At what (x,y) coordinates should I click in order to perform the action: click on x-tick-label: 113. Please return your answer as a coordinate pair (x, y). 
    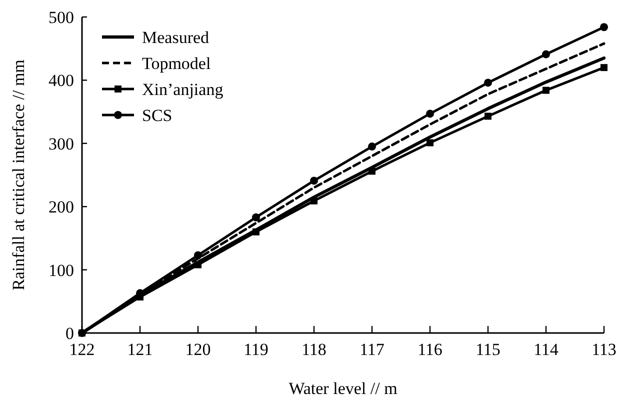
    Looking at the image, I should click on (604, 349).